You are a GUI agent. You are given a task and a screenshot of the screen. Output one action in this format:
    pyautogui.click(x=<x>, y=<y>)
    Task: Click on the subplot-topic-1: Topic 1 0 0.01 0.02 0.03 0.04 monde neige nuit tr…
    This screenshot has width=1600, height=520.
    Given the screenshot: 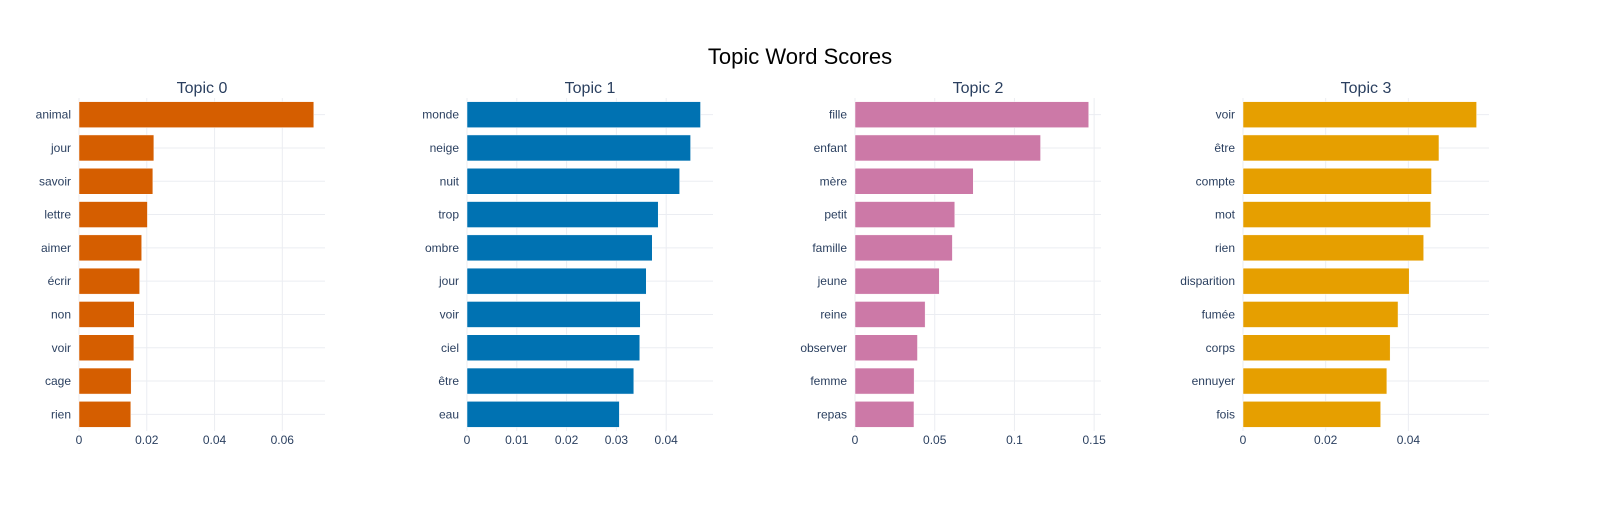 What is the action you would take?
    pyautogui.click(x=567, y=263)
    